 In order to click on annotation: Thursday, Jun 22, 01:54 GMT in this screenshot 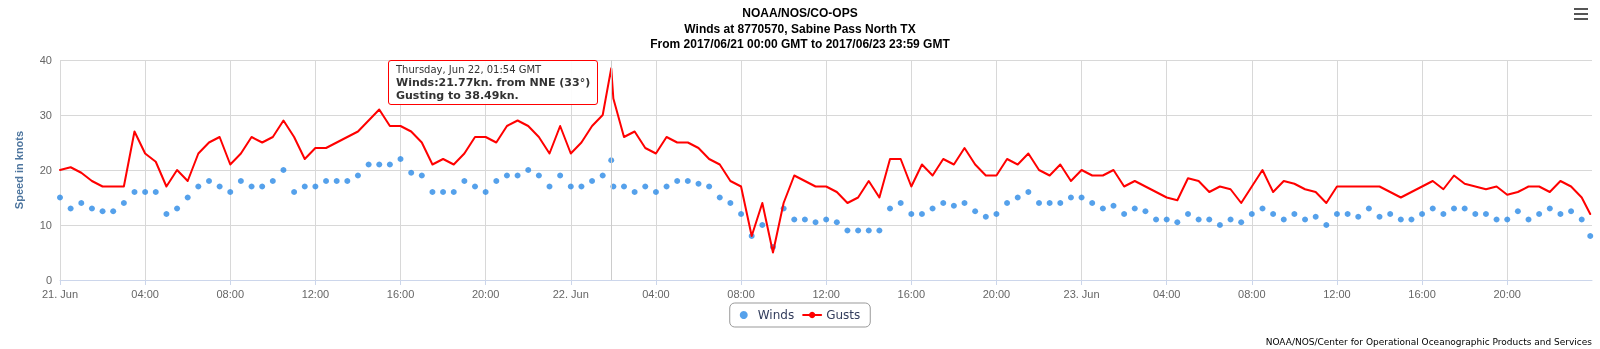, I will do `click(469, 69)`.